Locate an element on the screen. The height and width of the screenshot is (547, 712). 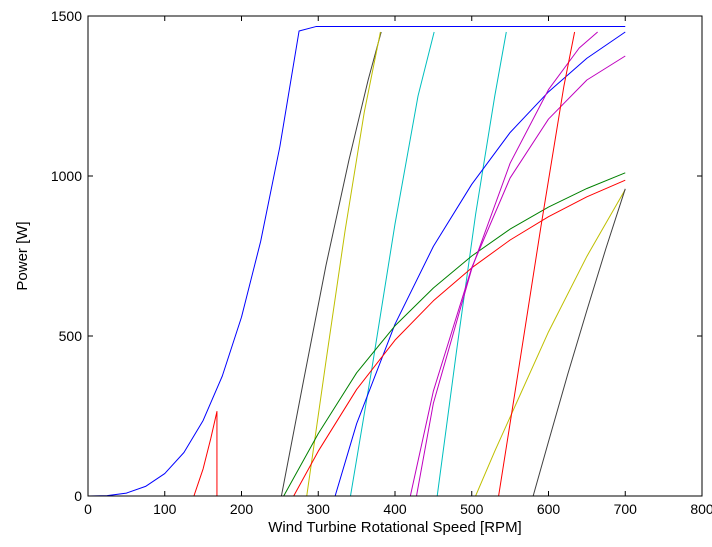
x-tick-label: 400 is located at coordinates (395, 509).